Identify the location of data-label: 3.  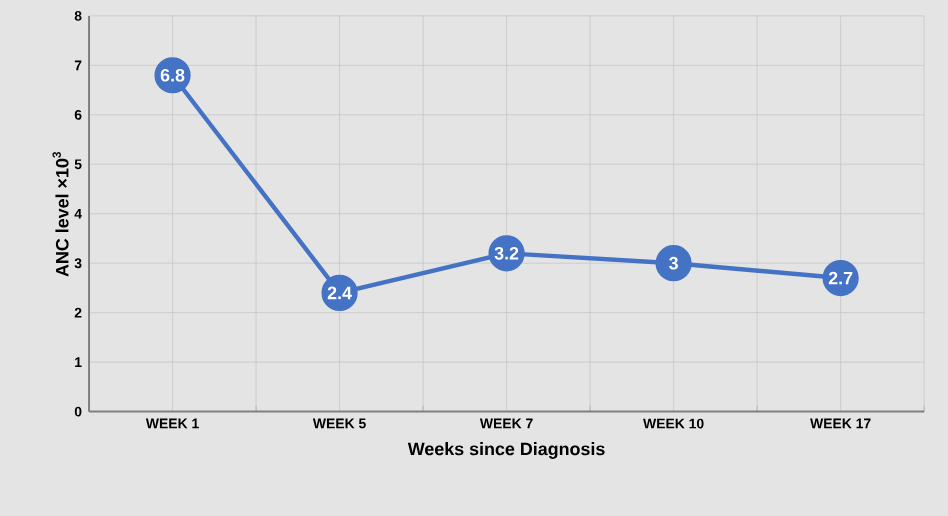
(673, 263).